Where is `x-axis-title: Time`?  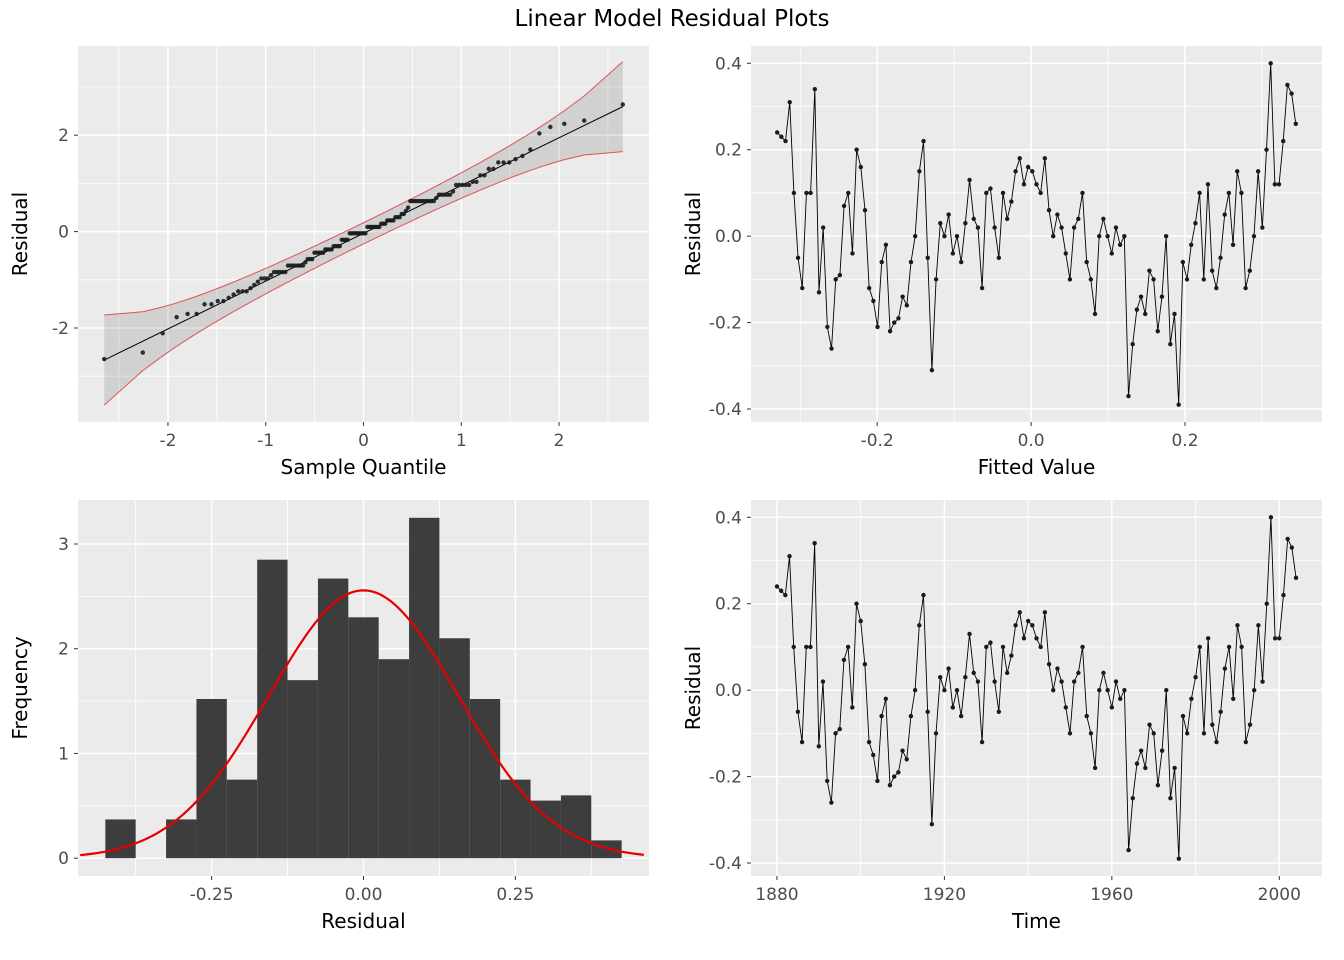 x-axis-title: Time is located at coordinates (1036, 921).